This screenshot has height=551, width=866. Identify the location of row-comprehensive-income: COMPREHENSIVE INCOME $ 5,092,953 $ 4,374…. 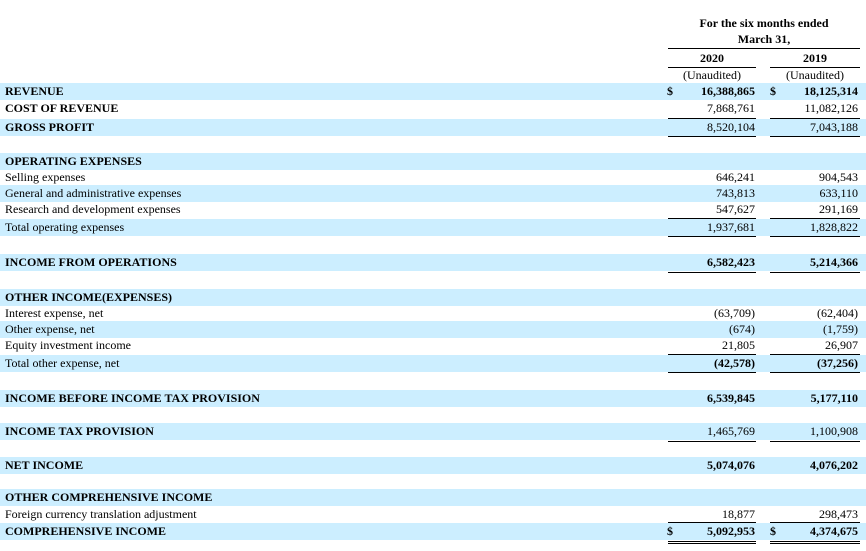
(433, 531).